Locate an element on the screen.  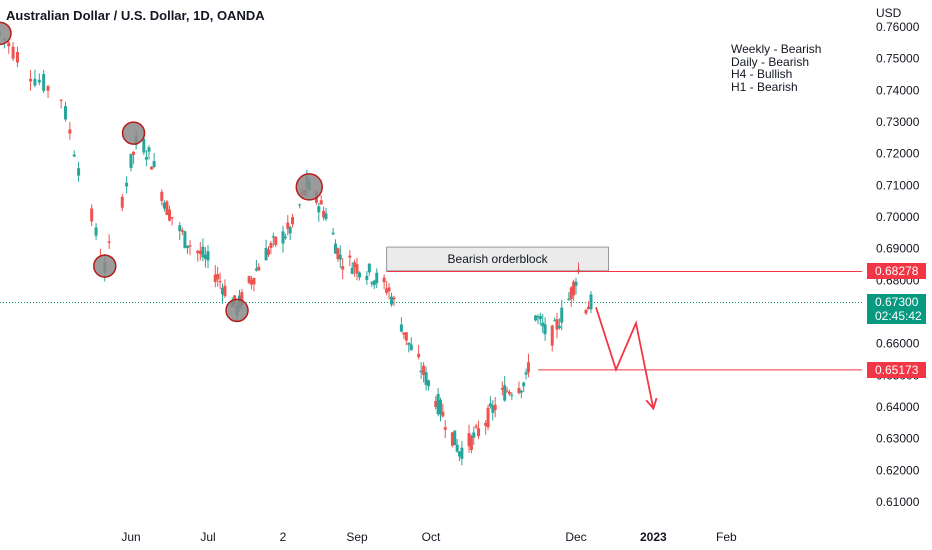
y-tick-label: 0.73000 is located at coordinates (898, 122).